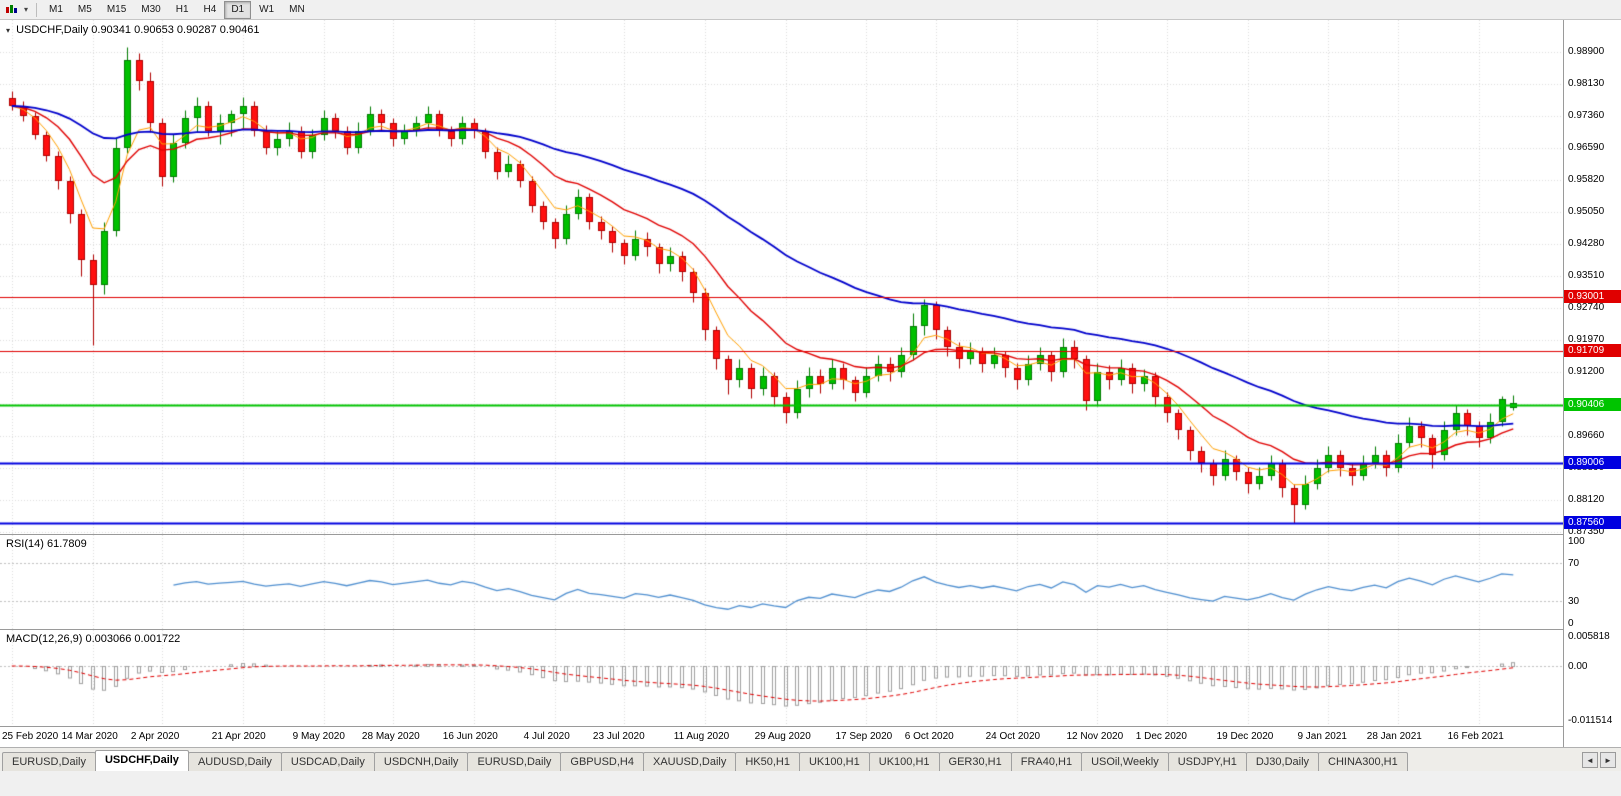 This screenshot has width=1621, height=796. I want to click on price-axis-label: 0.89660, so click(1586, 435).